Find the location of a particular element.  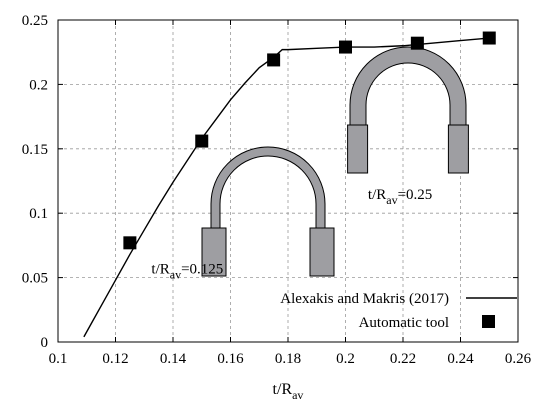

arch-small is located at coordinates (268, 211).